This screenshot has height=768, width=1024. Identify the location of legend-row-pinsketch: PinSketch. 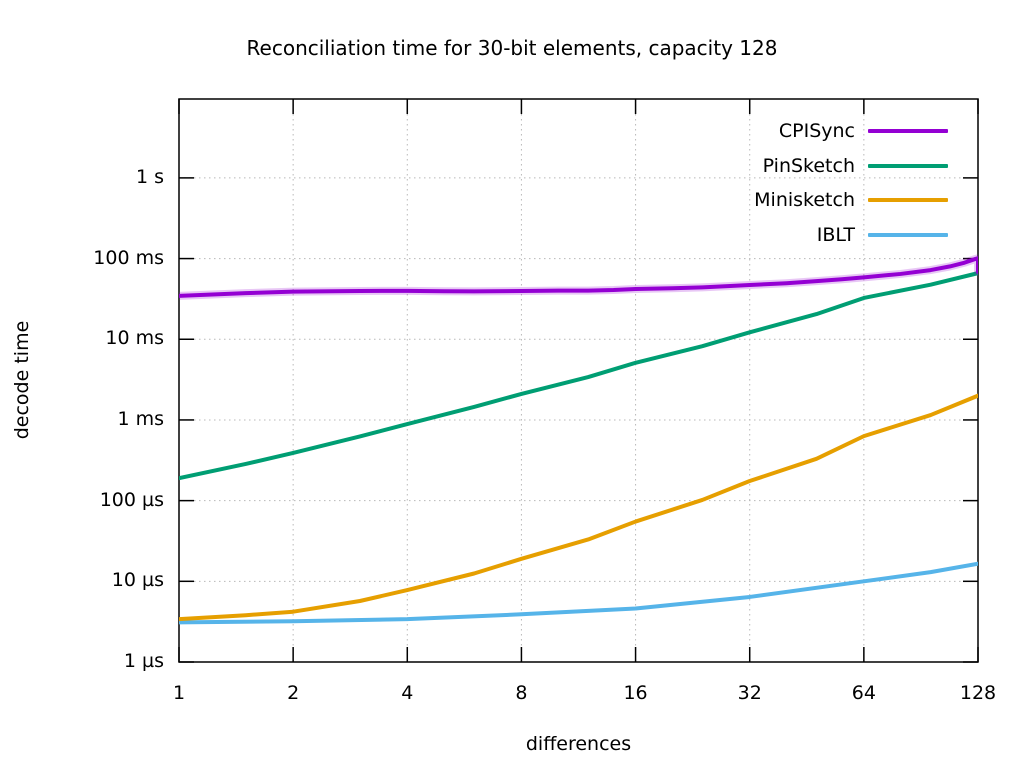
(851, 166).